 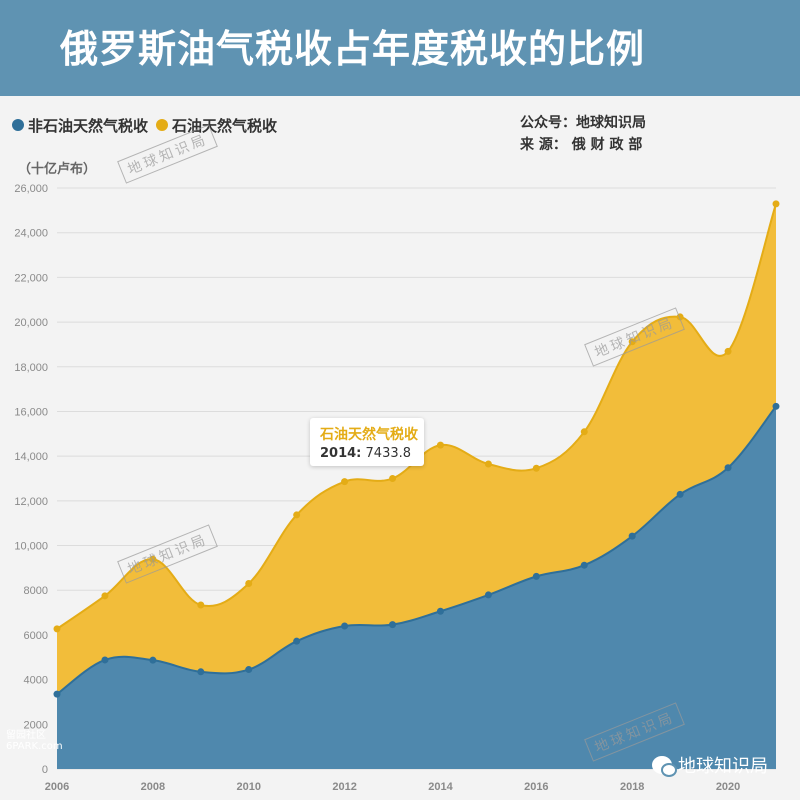 I want to click on legend-item-oil-gas: 石油天然气税收, so click(x=216, y=125).